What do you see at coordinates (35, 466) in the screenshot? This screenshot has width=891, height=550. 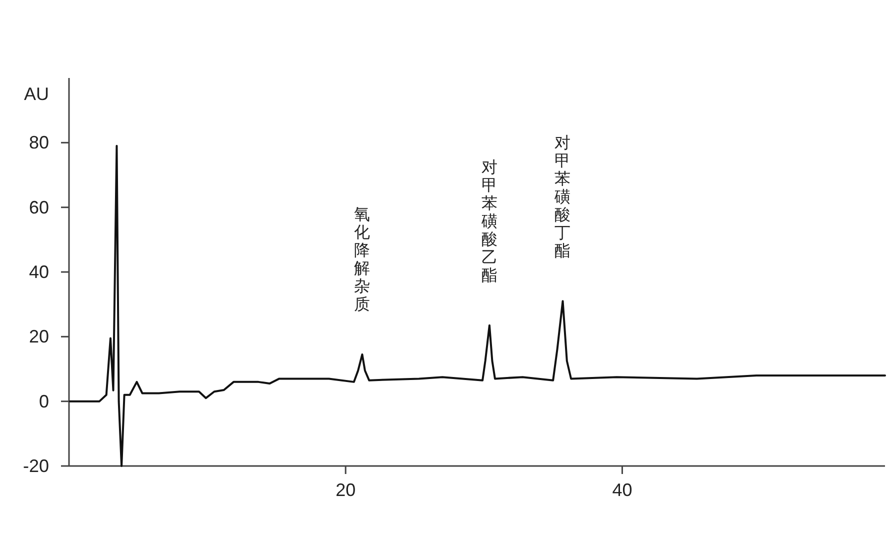 I see `y-tick-label: -20` at bounding box center [35, 466].